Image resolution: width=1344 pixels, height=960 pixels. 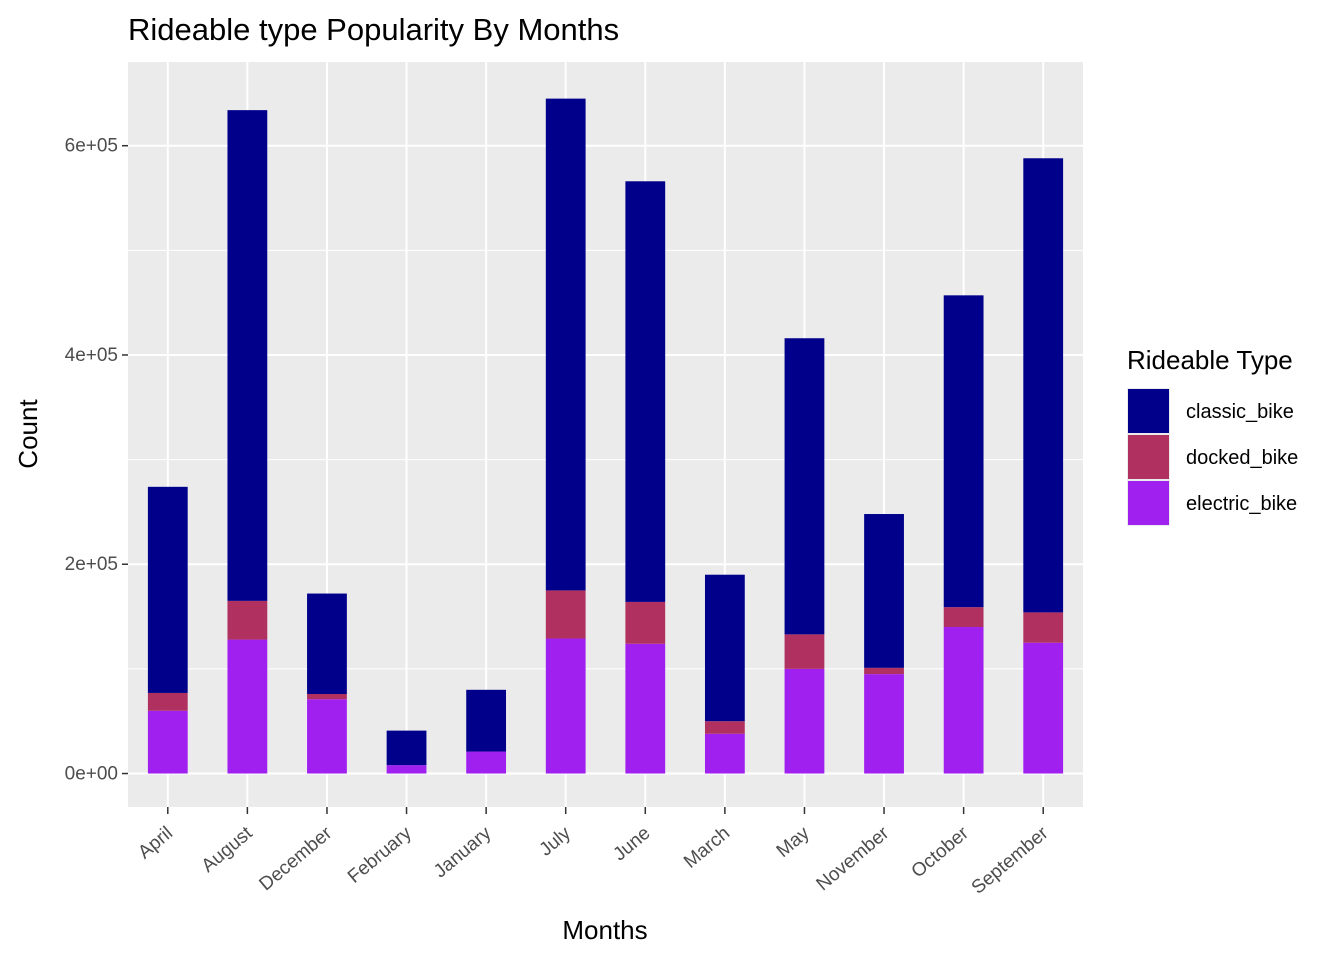 What do you see at coordinates (1043, 627) in the screenshot?
I see `bar-docked_bike-september` at bounding box center [1043, 627].